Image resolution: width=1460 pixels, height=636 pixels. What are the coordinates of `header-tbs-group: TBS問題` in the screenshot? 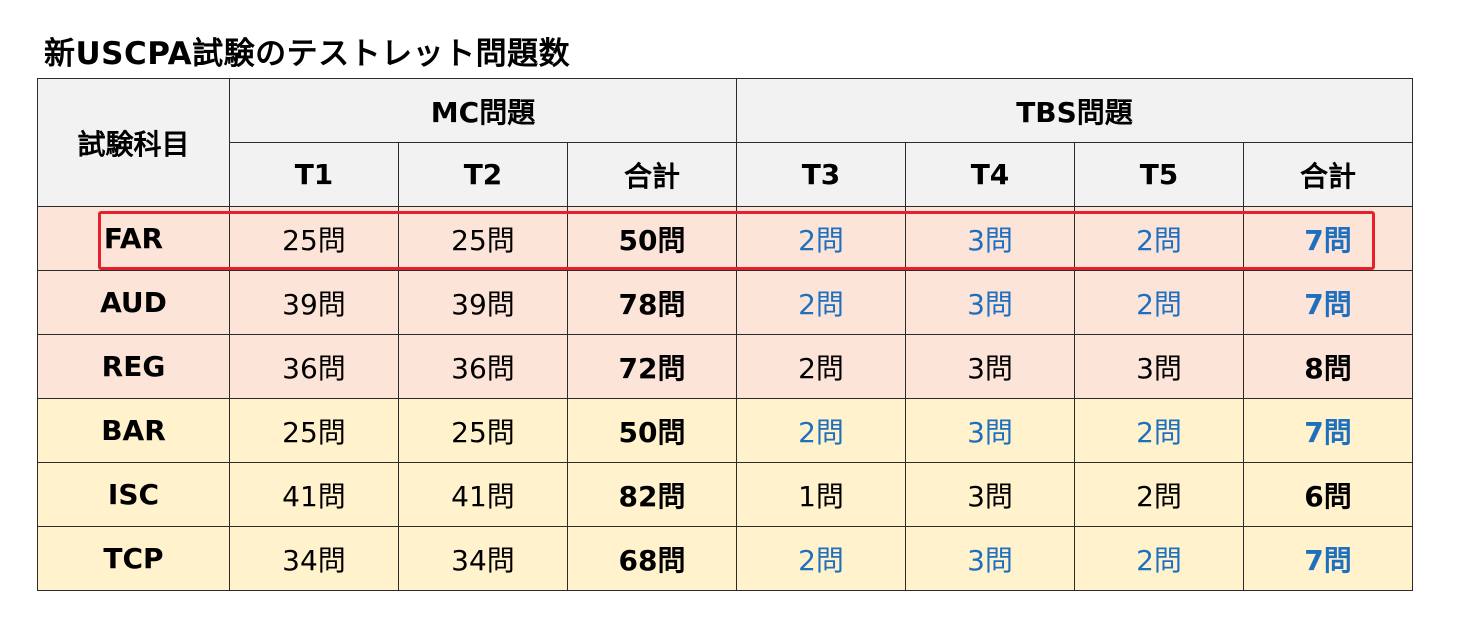 It's located at (1074, 110).